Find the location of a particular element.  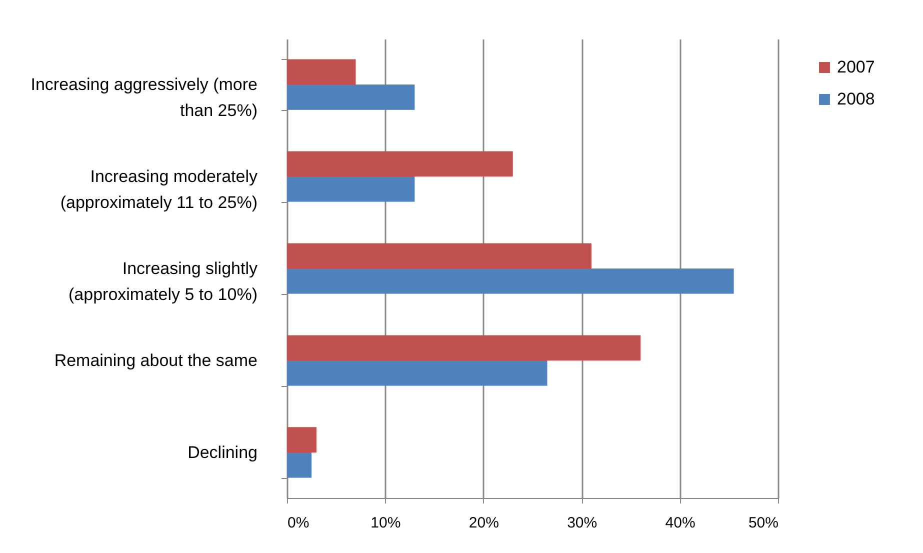

y-tick-label: Declining is located at coordinates (223, 452).